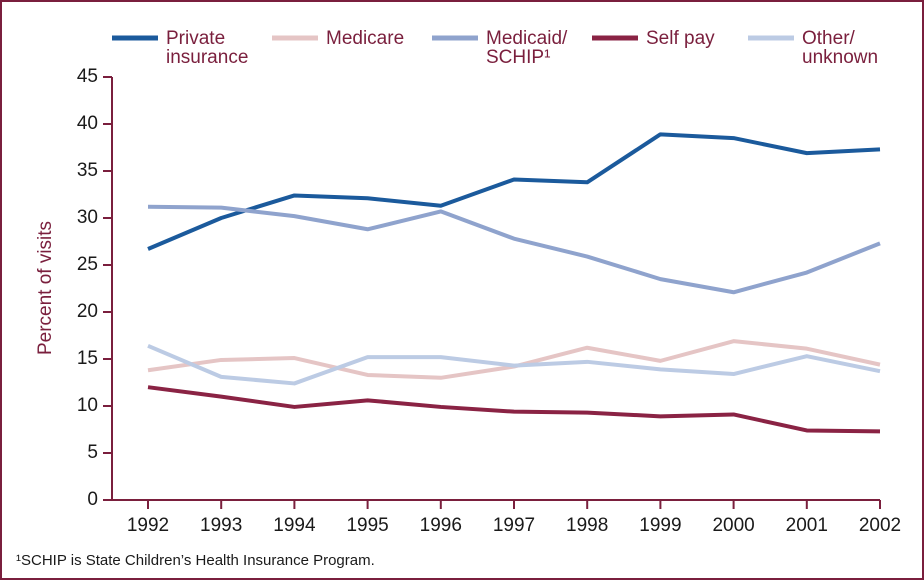 The width and height of the screenshot is (924, 580). I want to click on y-tick-label: 10, so click(87, 405).